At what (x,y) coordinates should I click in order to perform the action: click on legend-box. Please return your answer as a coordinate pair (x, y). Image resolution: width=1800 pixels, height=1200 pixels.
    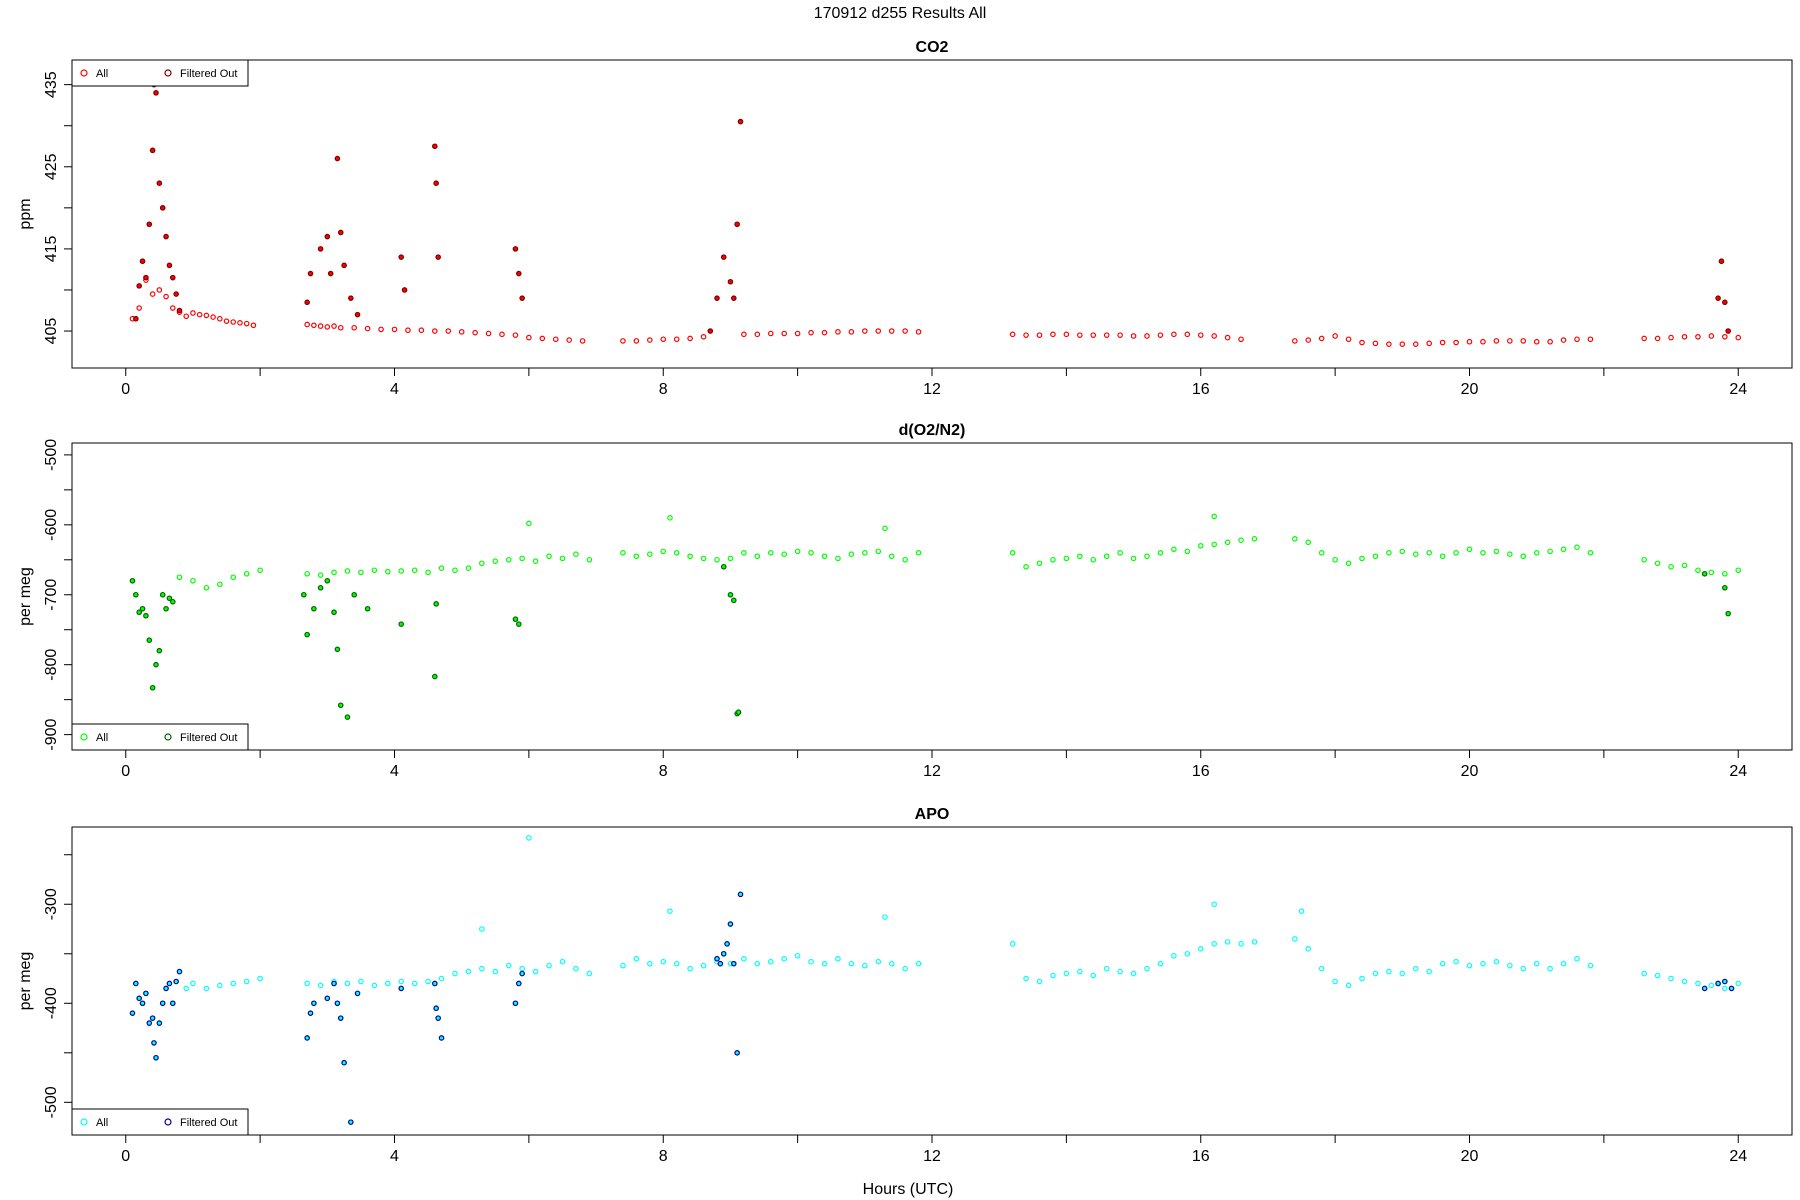
    Looking at the image, I should click on (160, 737).